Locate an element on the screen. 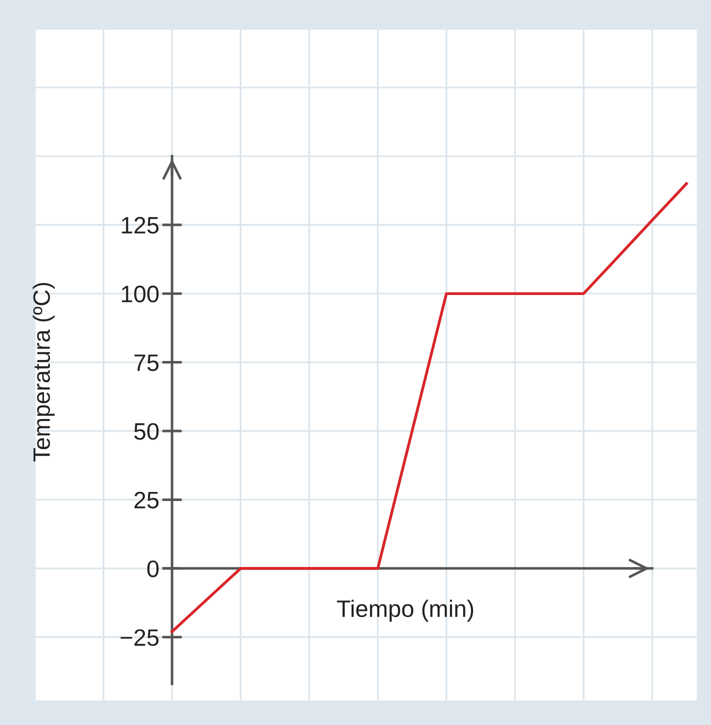 This screenshot has width=711, height=725. y-tick-label: 0 is located at coordinates (153, 569).